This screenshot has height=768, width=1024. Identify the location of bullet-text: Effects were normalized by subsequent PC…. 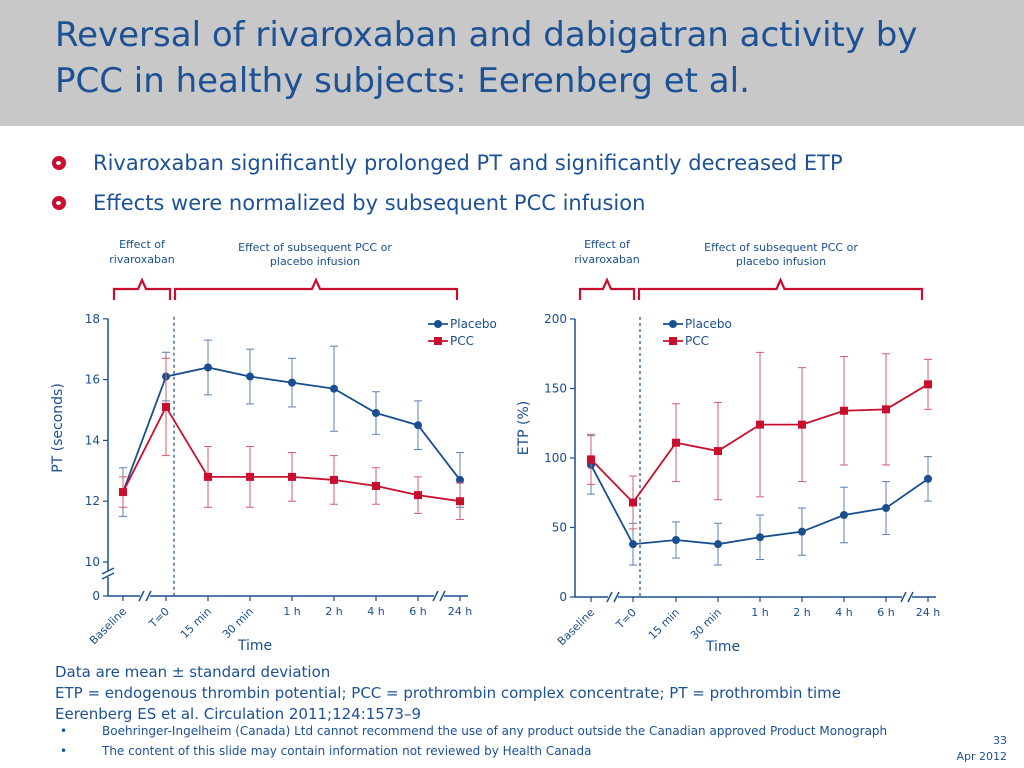
(369, 203).